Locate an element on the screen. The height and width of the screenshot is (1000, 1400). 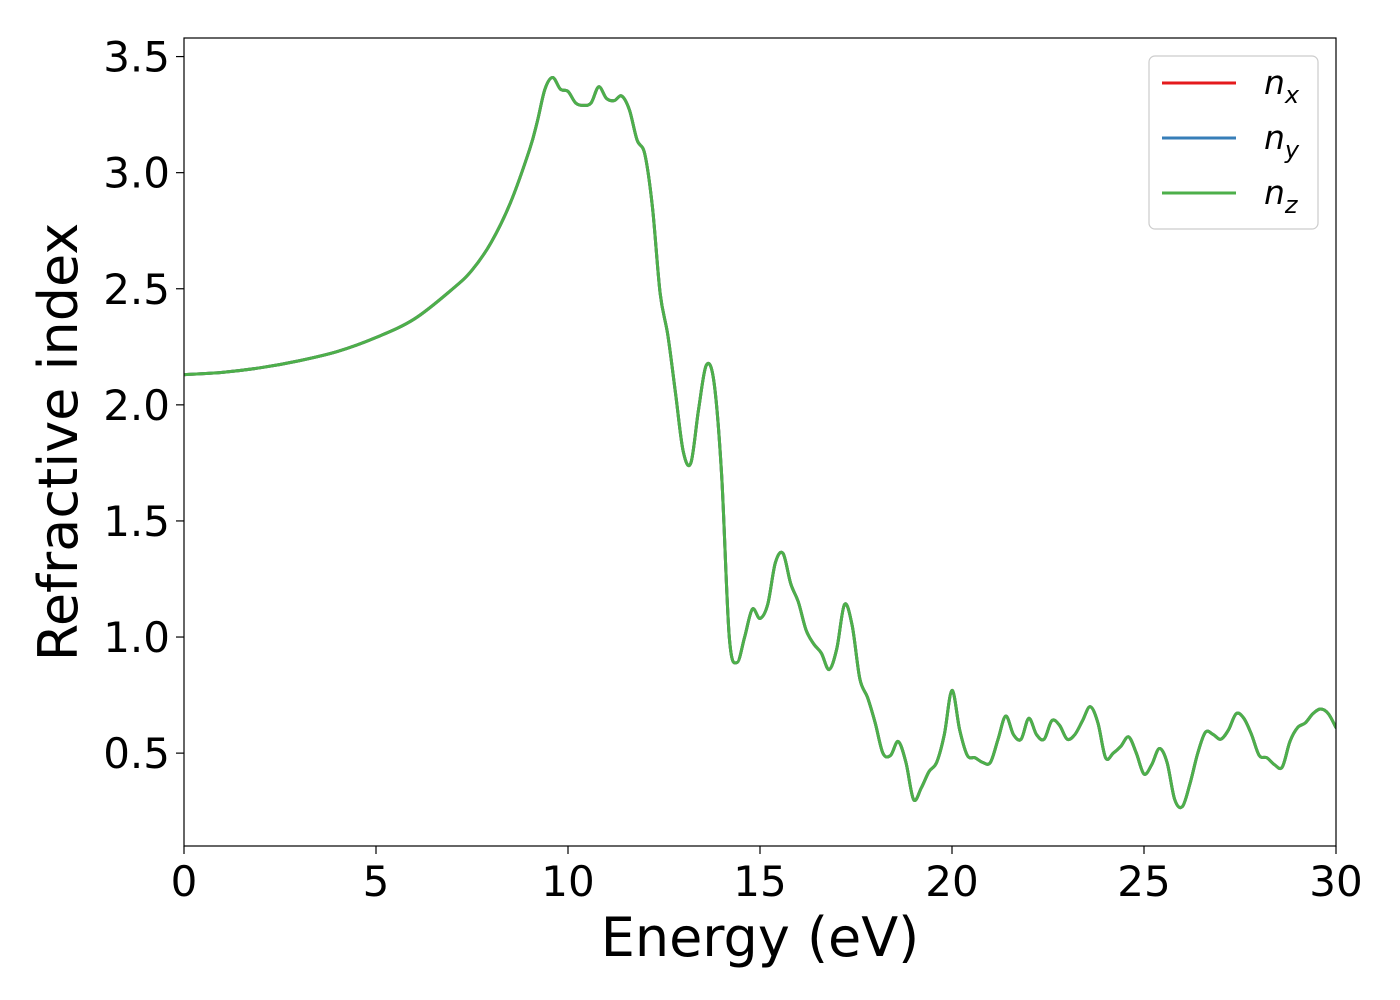
x-tick-label: 25 is located at coordinates (1143, 881).